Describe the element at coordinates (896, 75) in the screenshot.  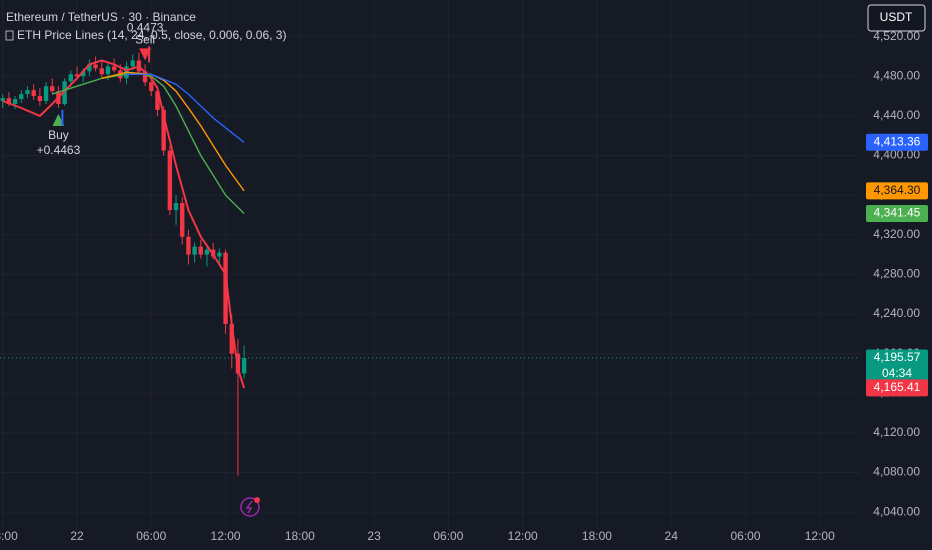
I see `y-tick-label: 4,480.00` at that location.